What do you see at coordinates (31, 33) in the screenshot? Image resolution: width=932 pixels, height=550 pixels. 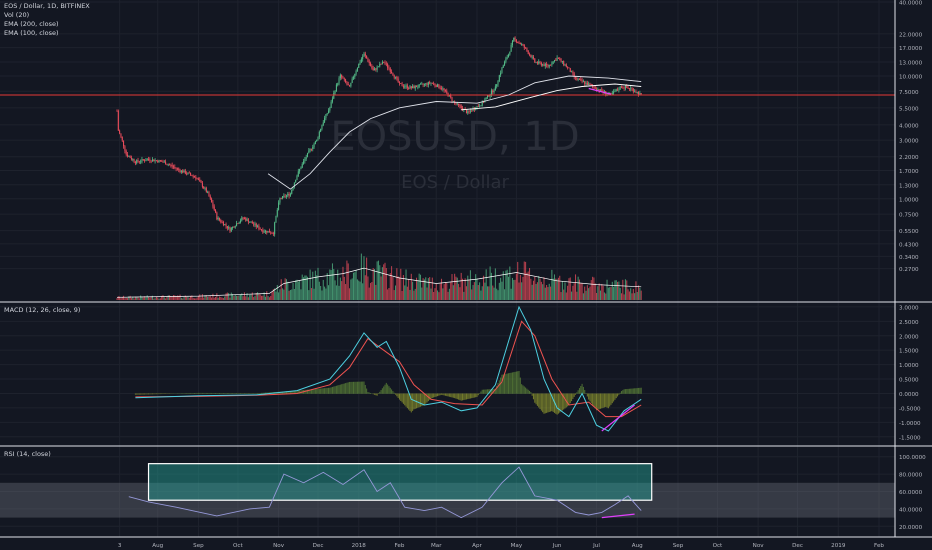 I see `ema100-legend: EMA (100, close)` at bounding box center [31, 33].